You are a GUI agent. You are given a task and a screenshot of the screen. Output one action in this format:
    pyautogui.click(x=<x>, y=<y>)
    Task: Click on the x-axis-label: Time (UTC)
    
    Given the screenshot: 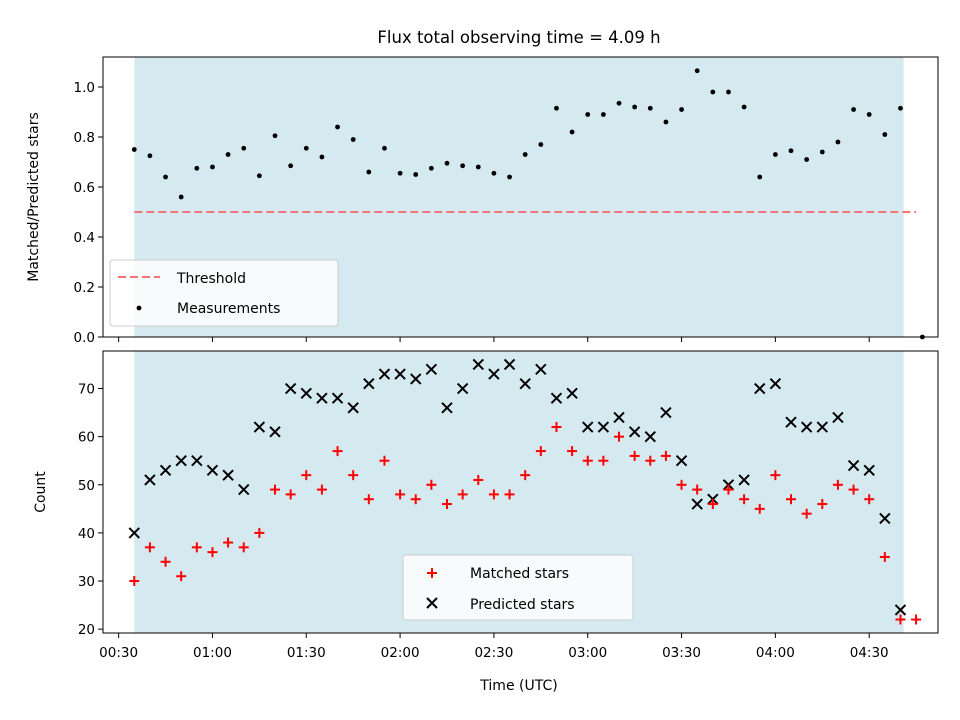 What is the action you would take?
    pyautogui.click(x=518, y=686)
    